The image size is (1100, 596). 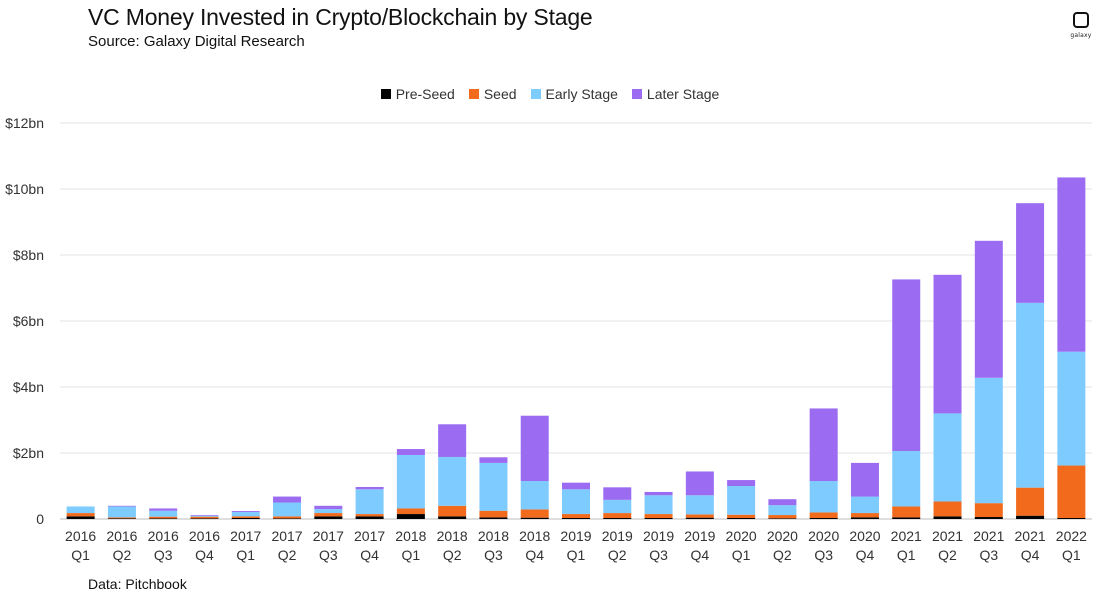 I want to click on galaxy-logo-icon, so click(x=1081, y=20).